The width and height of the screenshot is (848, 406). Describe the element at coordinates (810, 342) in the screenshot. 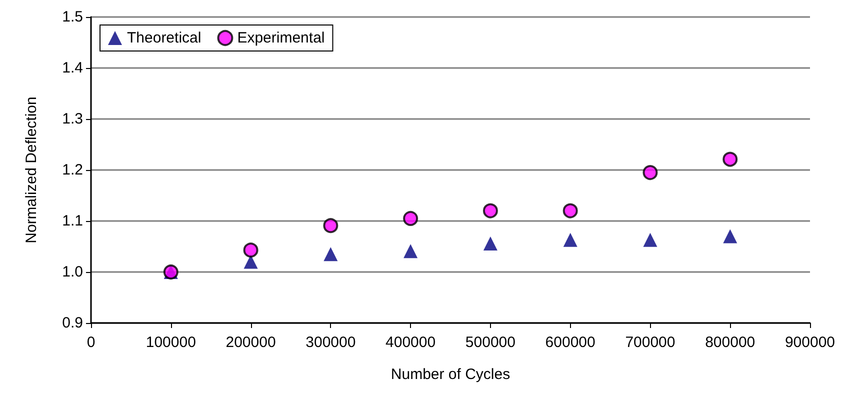

I see `x-tick-label: 900000` at that location.